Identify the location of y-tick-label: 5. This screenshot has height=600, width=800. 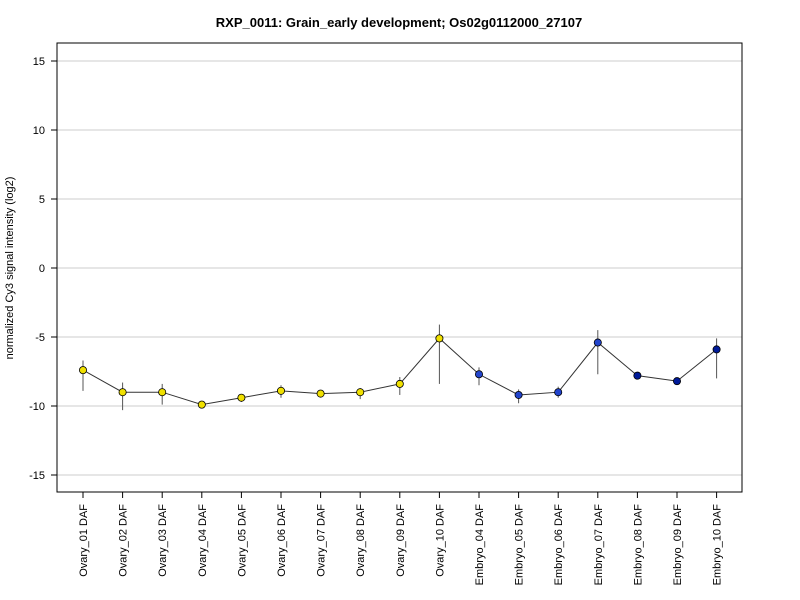
(42, 200).